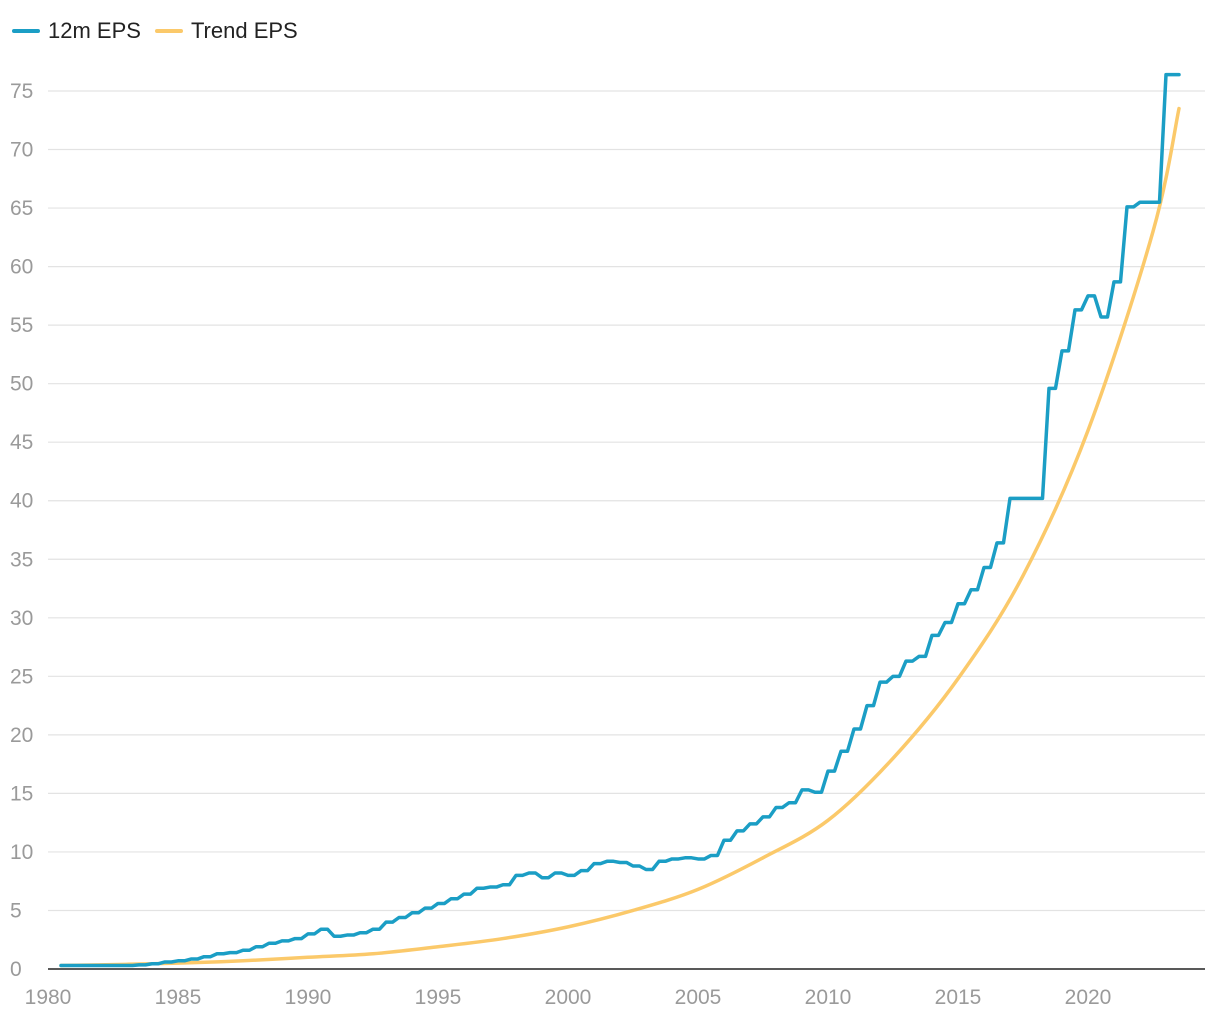 Image resolution: width=1220 pixels, height=1020 pixels. Describe the element at coordinates (244, 30) in the screenshot. I see `legend-label-trend: Trend EPS` at that location.